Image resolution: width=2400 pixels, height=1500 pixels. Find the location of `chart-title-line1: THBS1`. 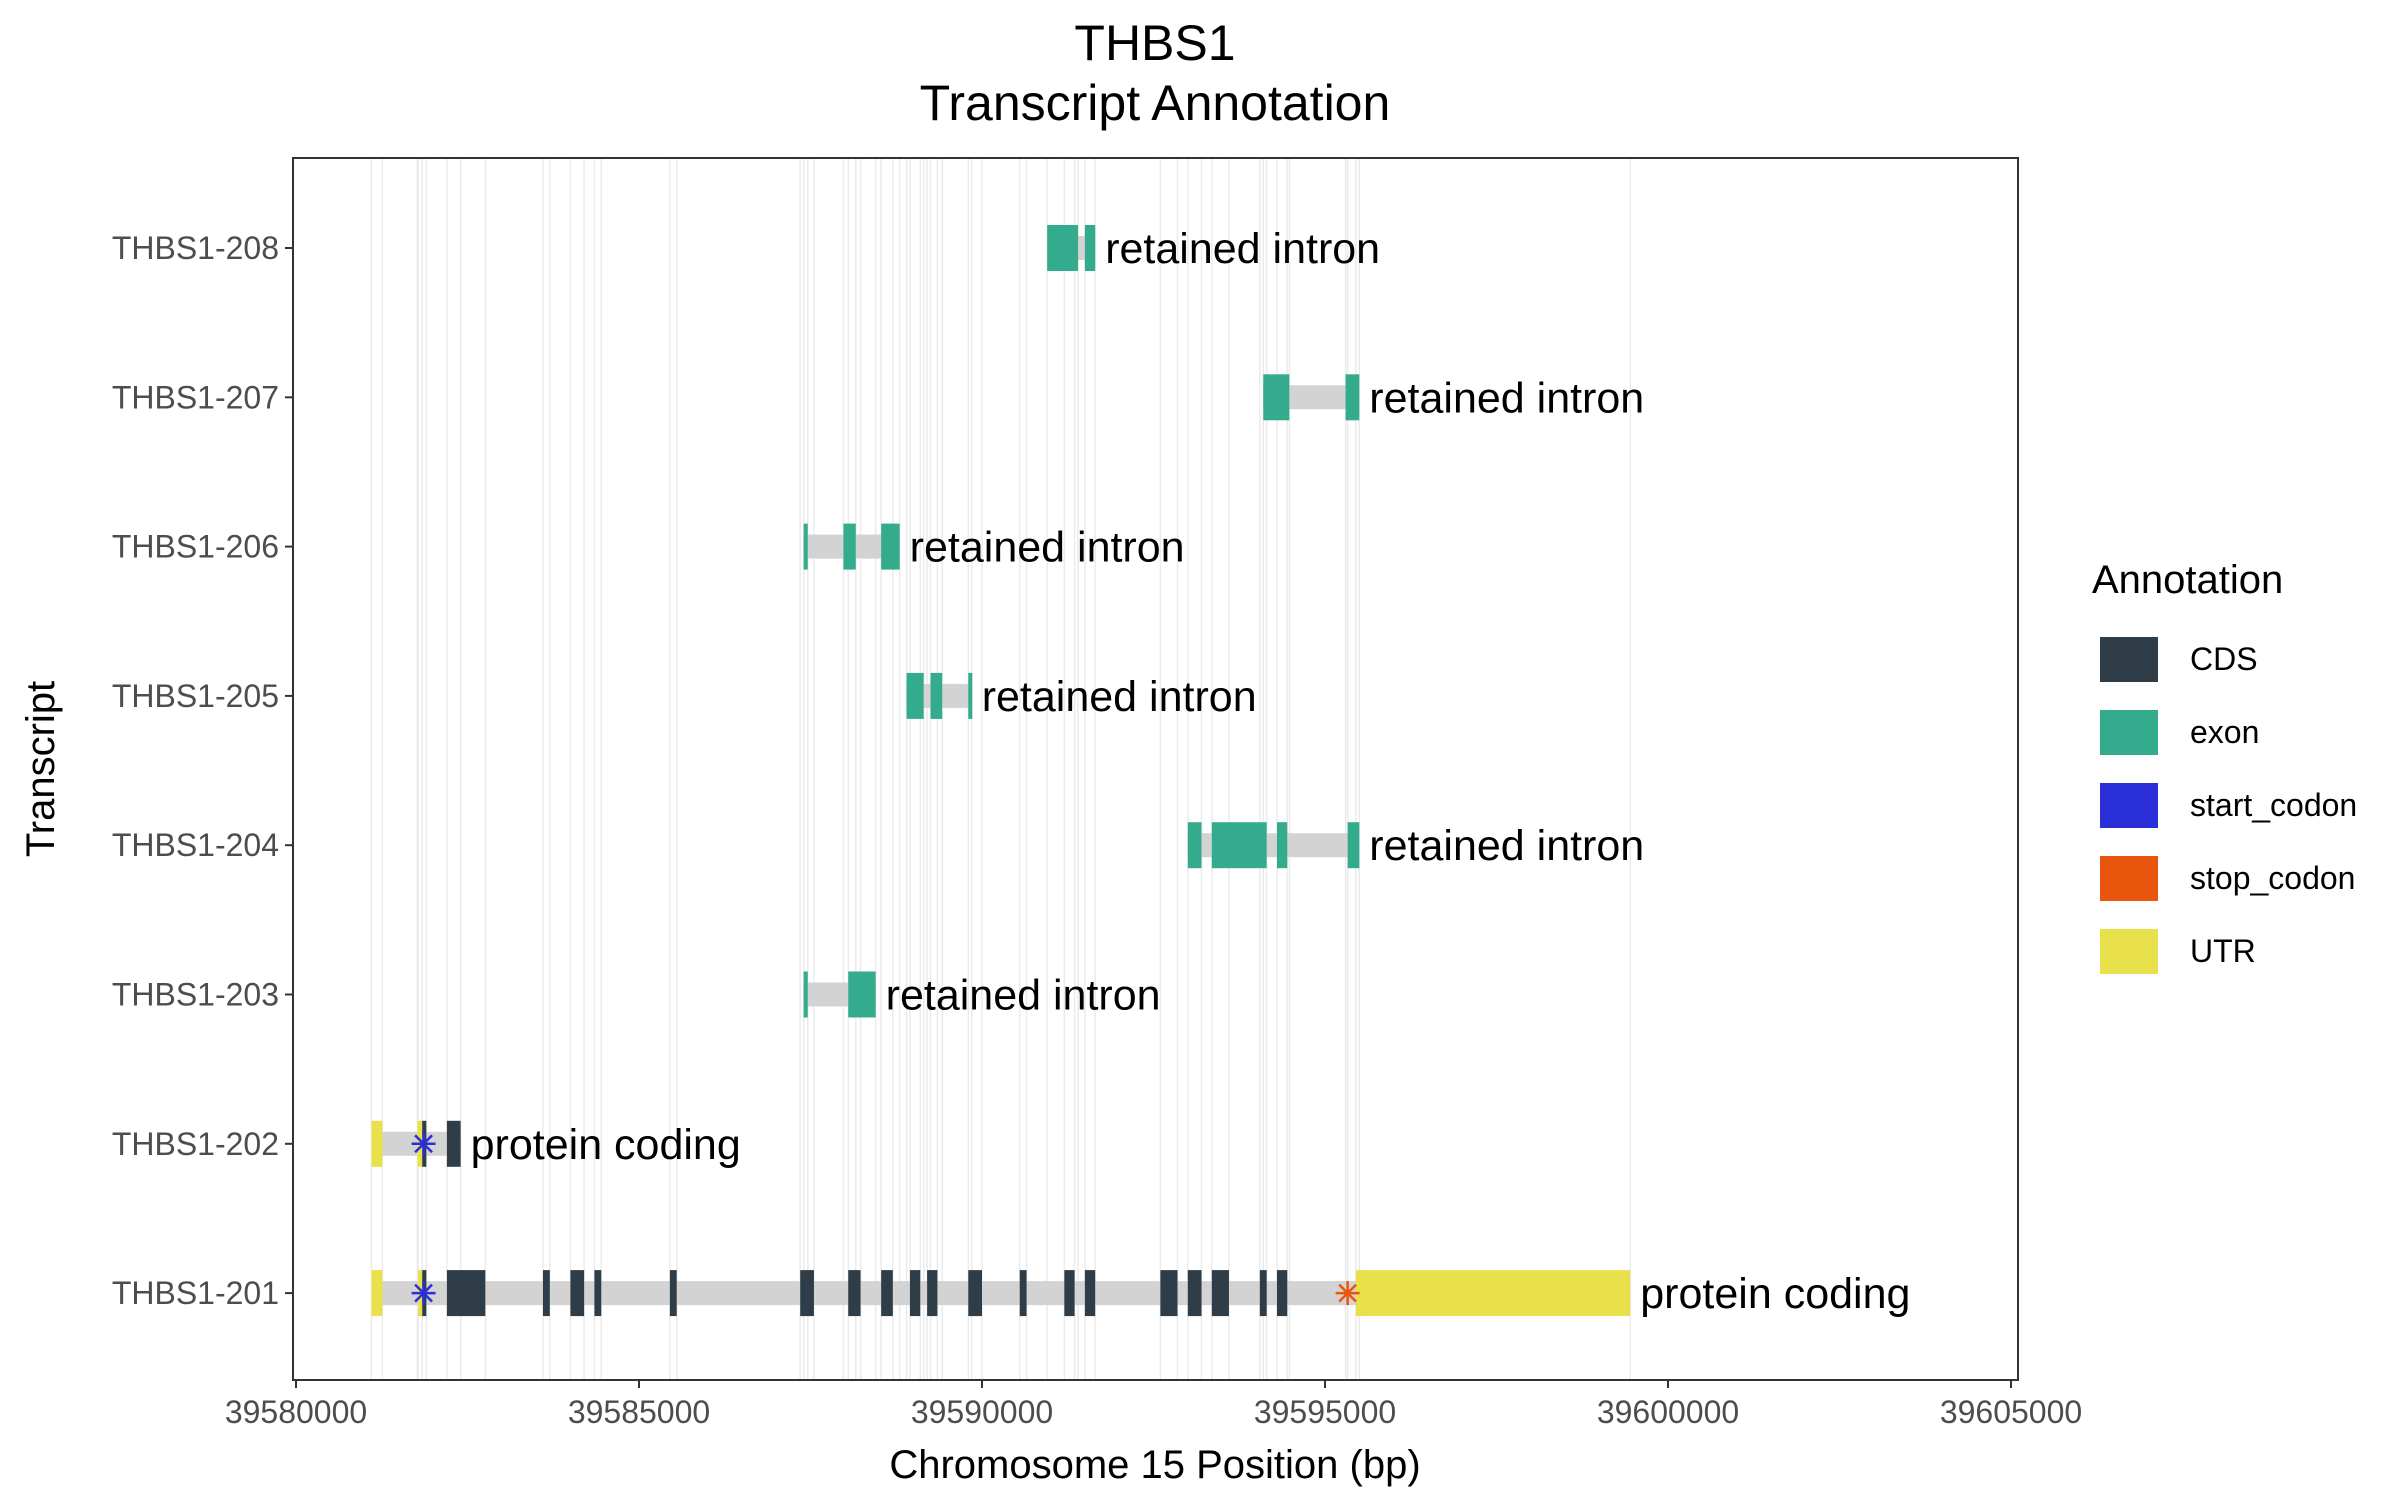

chart-title-line1: THBS1 is located at coordinates (1154, 43).